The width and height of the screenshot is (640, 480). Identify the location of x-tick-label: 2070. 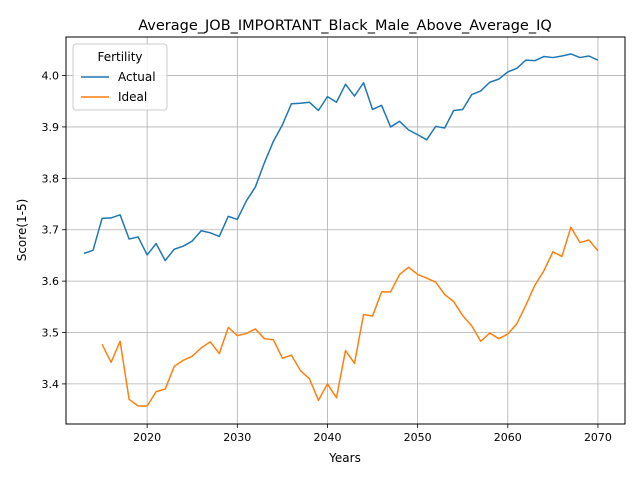
(598, 437).